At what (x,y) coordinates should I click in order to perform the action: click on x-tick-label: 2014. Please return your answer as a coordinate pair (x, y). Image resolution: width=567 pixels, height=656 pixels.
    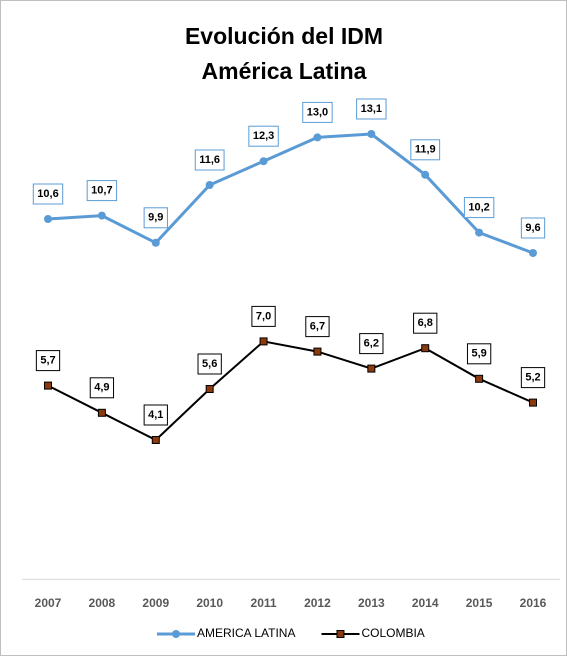
    Looking at the image, I should click on (425, 603).